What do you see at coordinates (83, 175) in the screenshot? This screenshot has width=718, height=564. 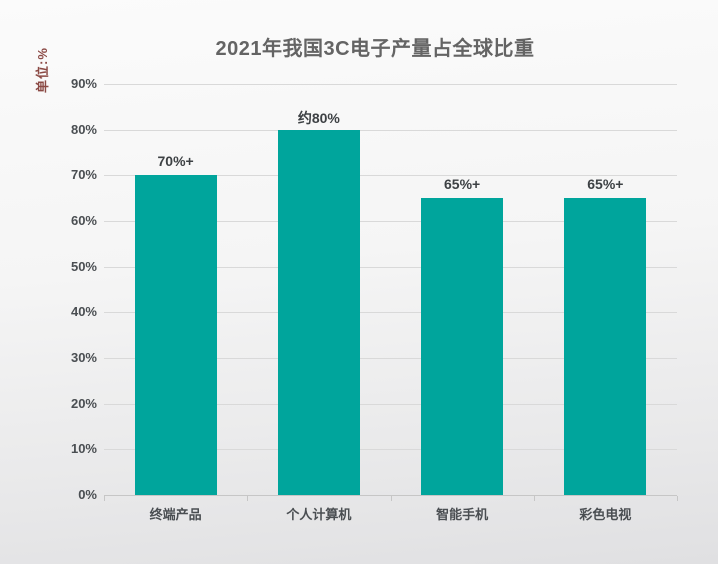 I see `y-axis-tick-label: 70%` at bounding box center [83, 175].